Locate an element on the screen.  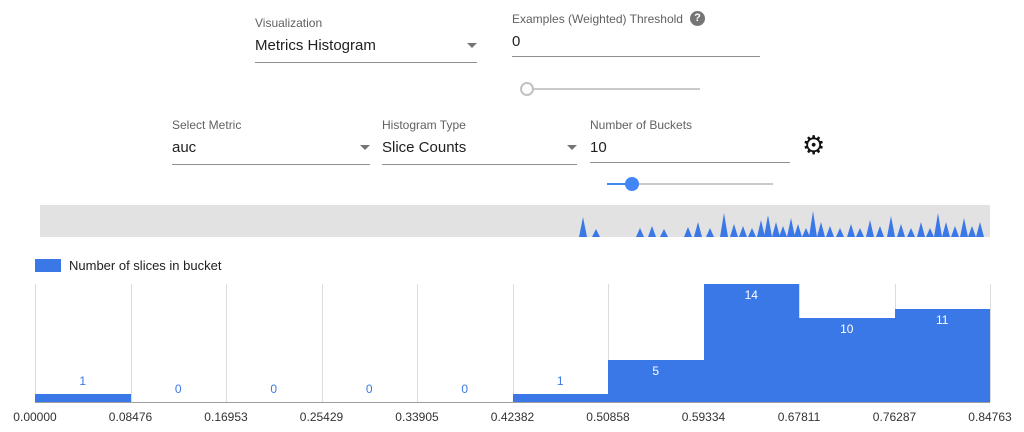
num-buckets-input is located at coordinates (690, 147).